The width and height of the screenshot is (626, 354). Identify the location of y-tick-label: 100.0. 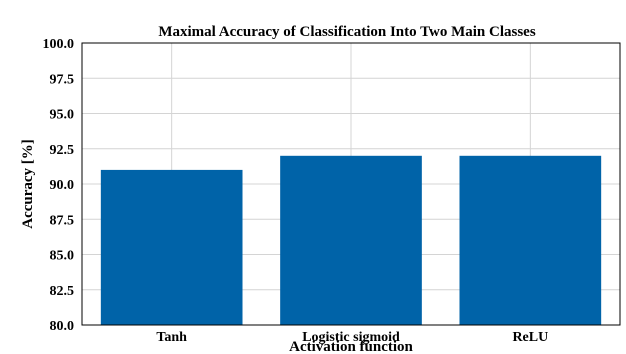
(59, 44).